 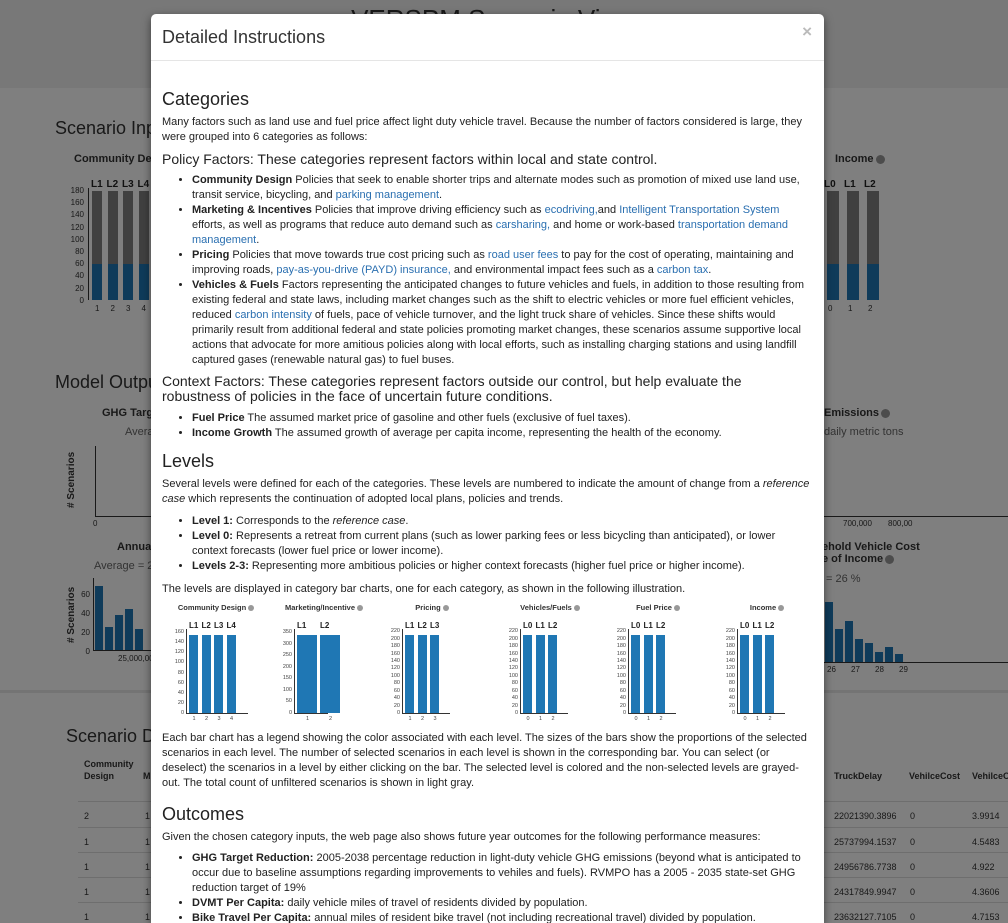 What do you see at coordinates (435, 719) in the screenshot?
I see `x-tick-label: 3` at bounding box center [435, 719].